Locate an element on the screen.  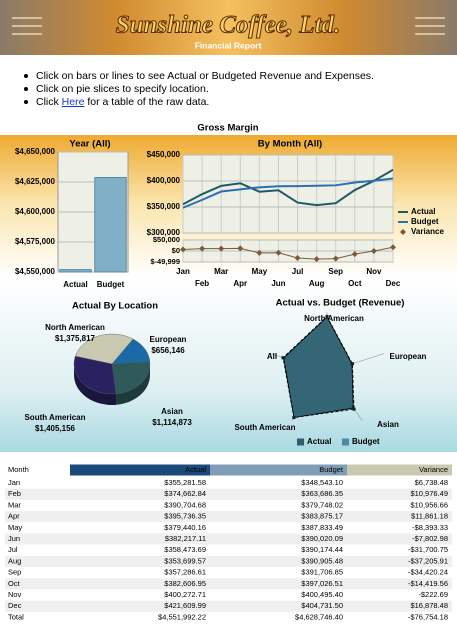
table-cell: Apr is located at coordinates (14, 516).